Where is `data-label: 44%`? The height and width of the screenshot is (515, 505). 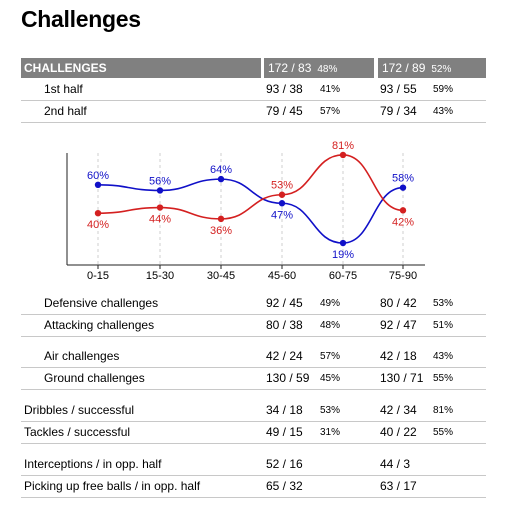 data-label: 44% is located at coordinates (160, 220).